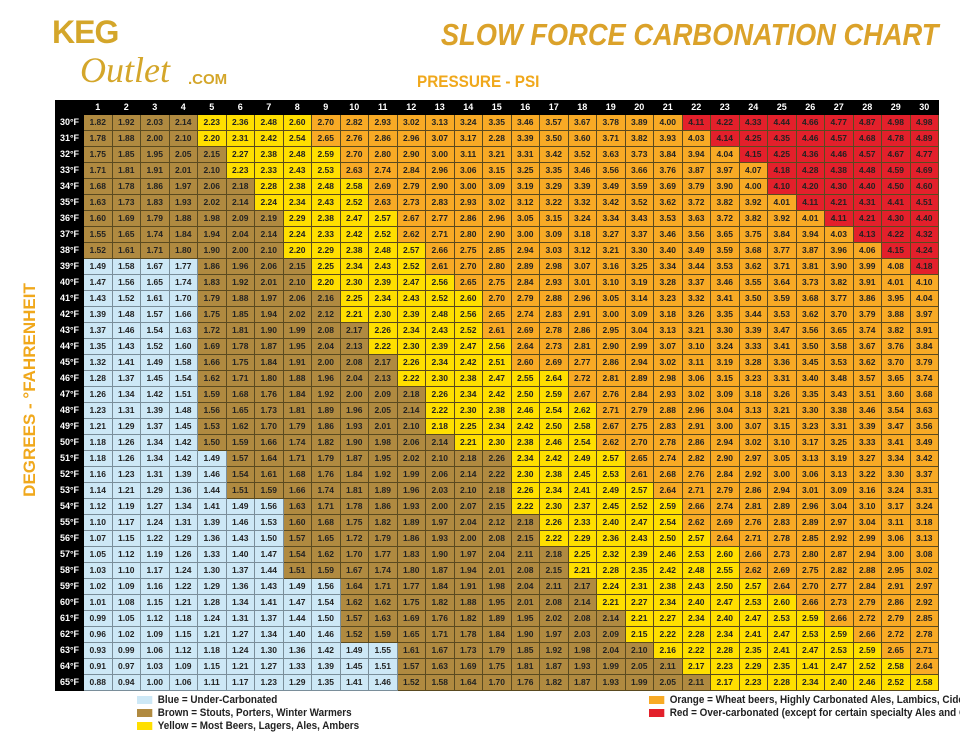  What do you see at coordinates (554, 282) in the screenshot?
I see `value-cell: 2.93` at bounding box center [554, 282].